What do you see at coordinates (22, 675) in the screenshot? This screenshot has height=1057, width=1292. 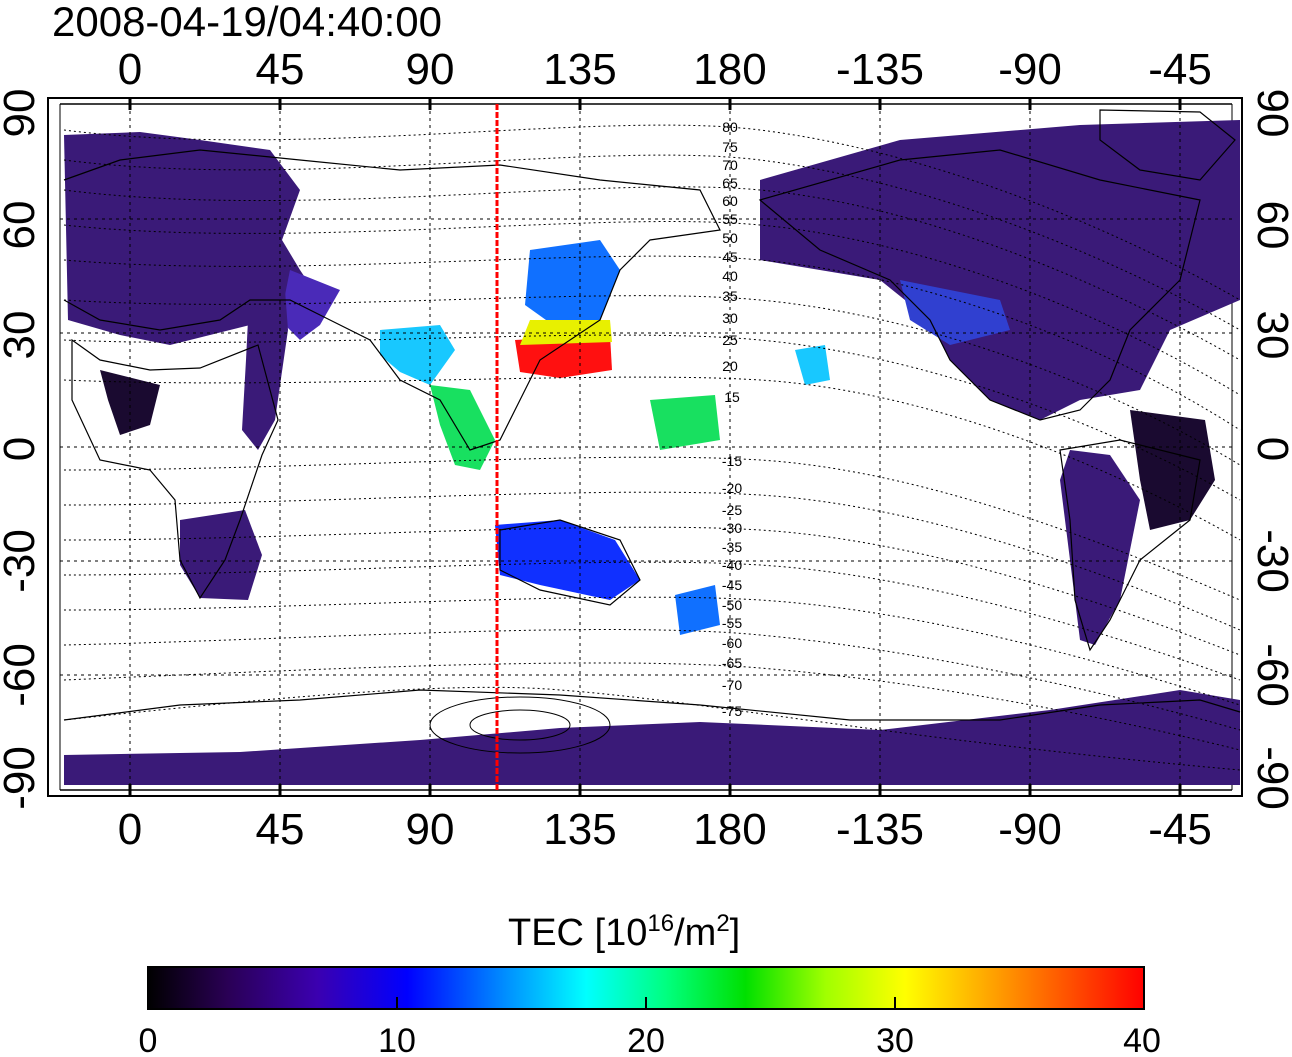 I see `left-lat-label: -60` at bounding box center [22, 675].